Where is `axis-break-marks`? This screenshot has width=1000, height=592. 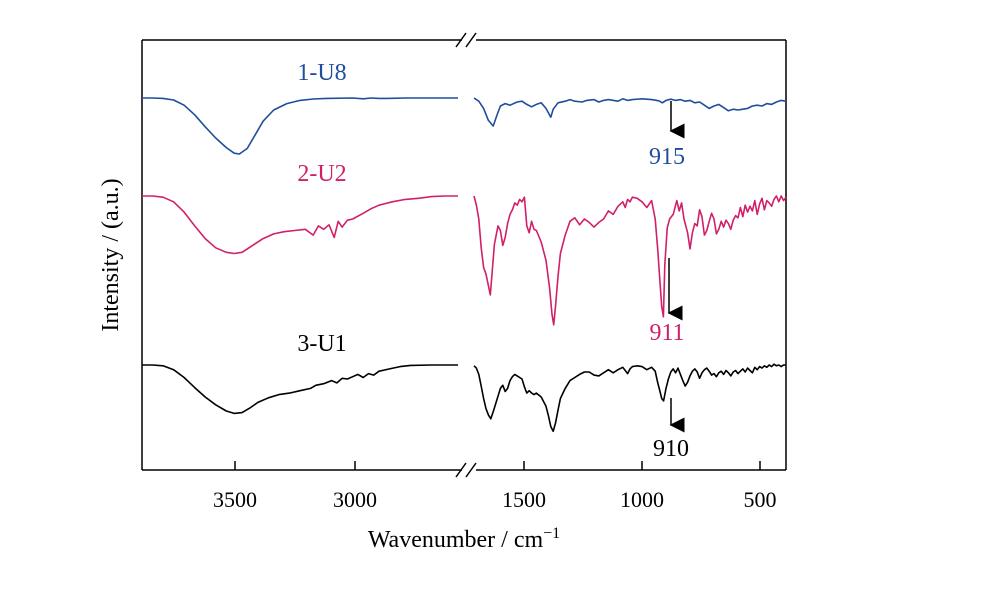 axis-break-marks is located at coordinates (466, 255).